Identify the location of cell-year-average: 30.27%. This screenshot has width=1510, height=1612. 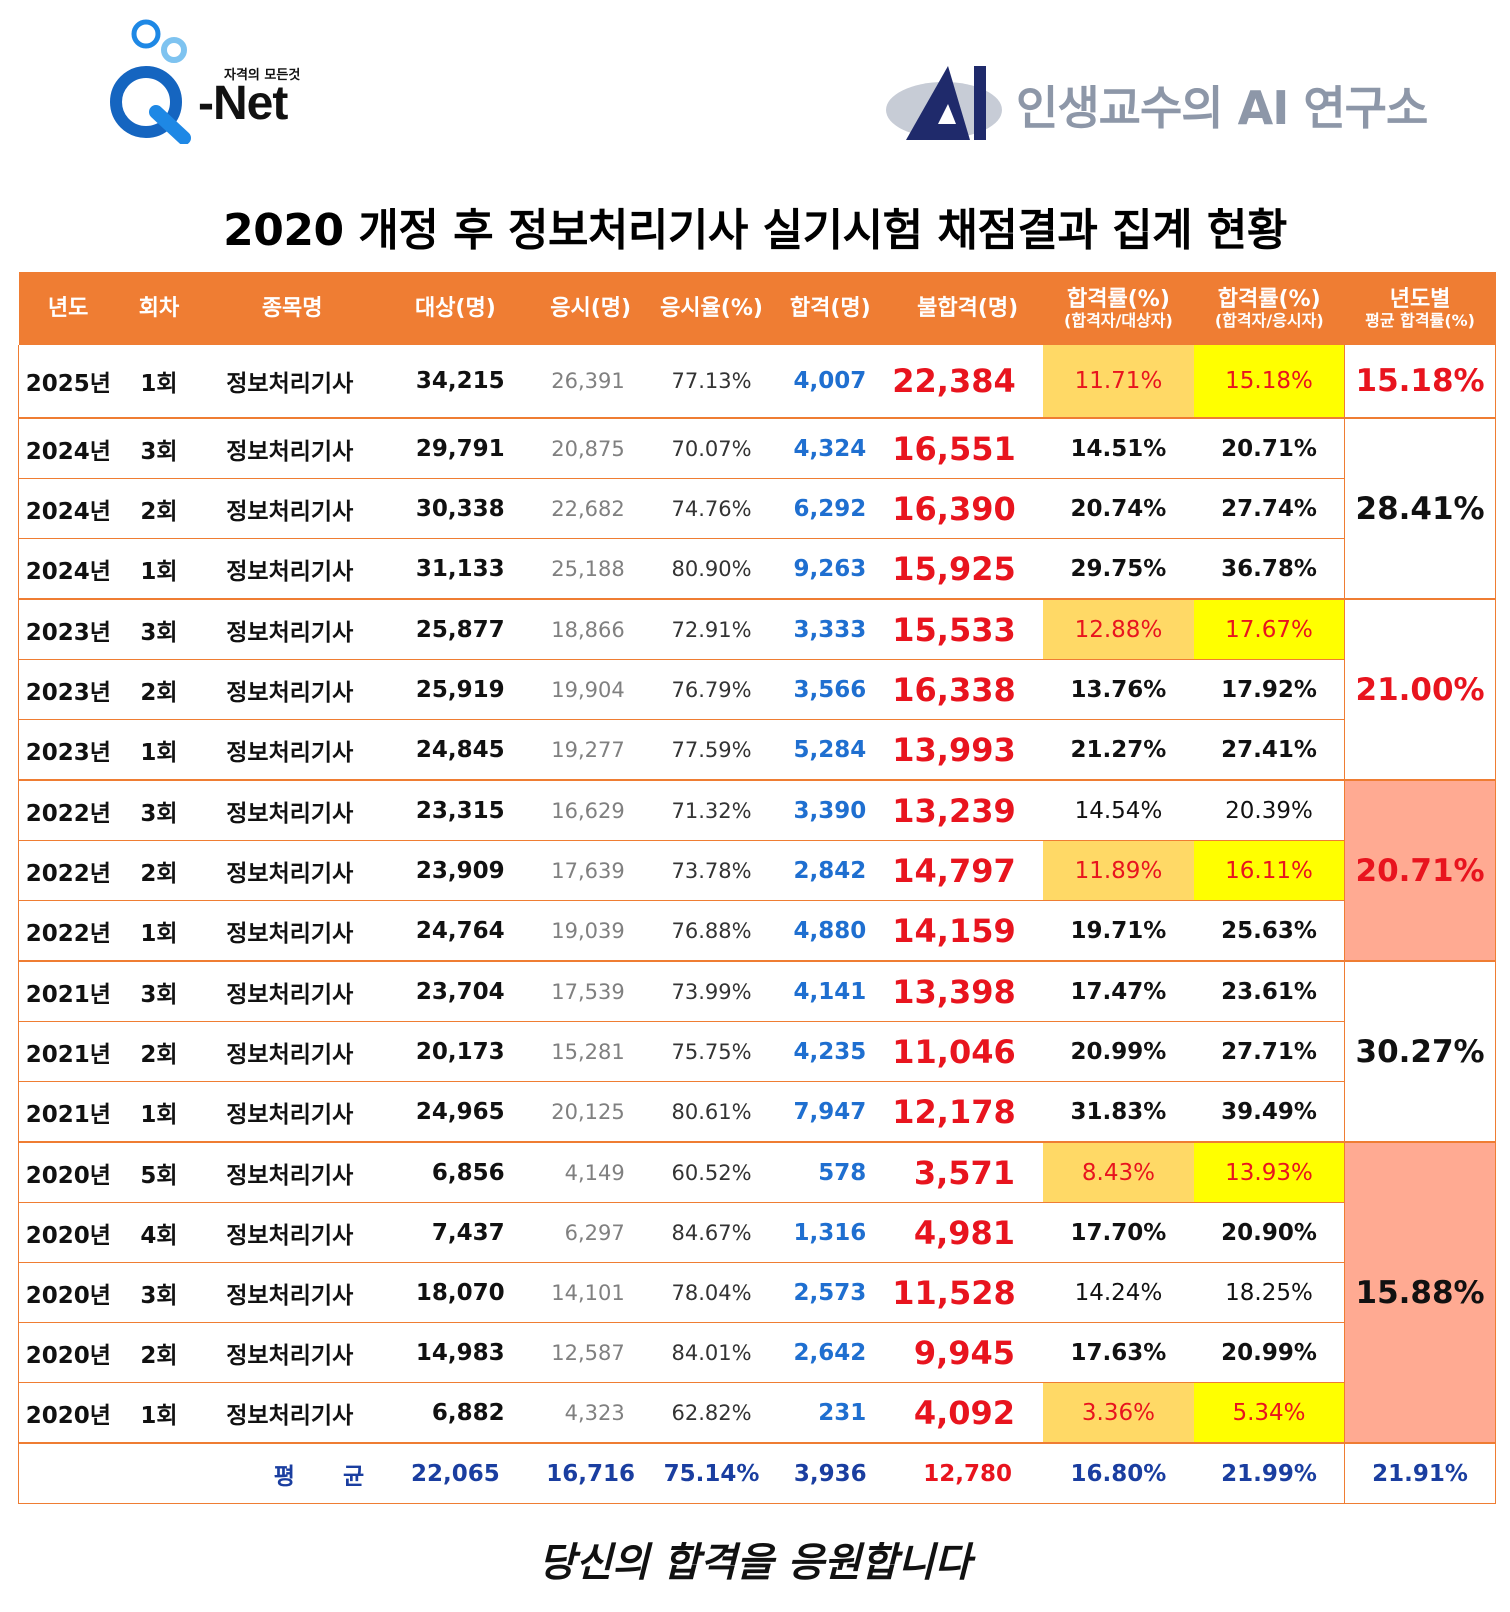
(1420, 1052).